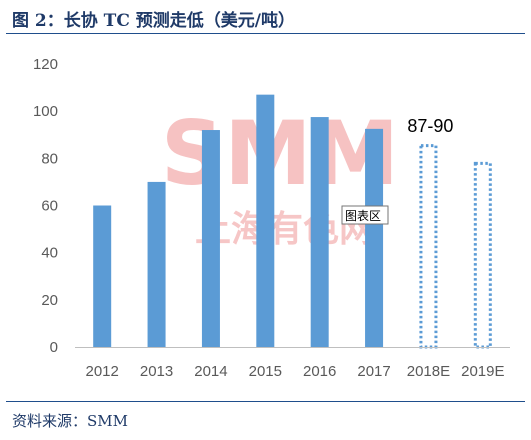 The image size is (531, 440). Describe the element at coordinates (54, 347) in the screenshot. I see `y-tick-label: 0` at that location.